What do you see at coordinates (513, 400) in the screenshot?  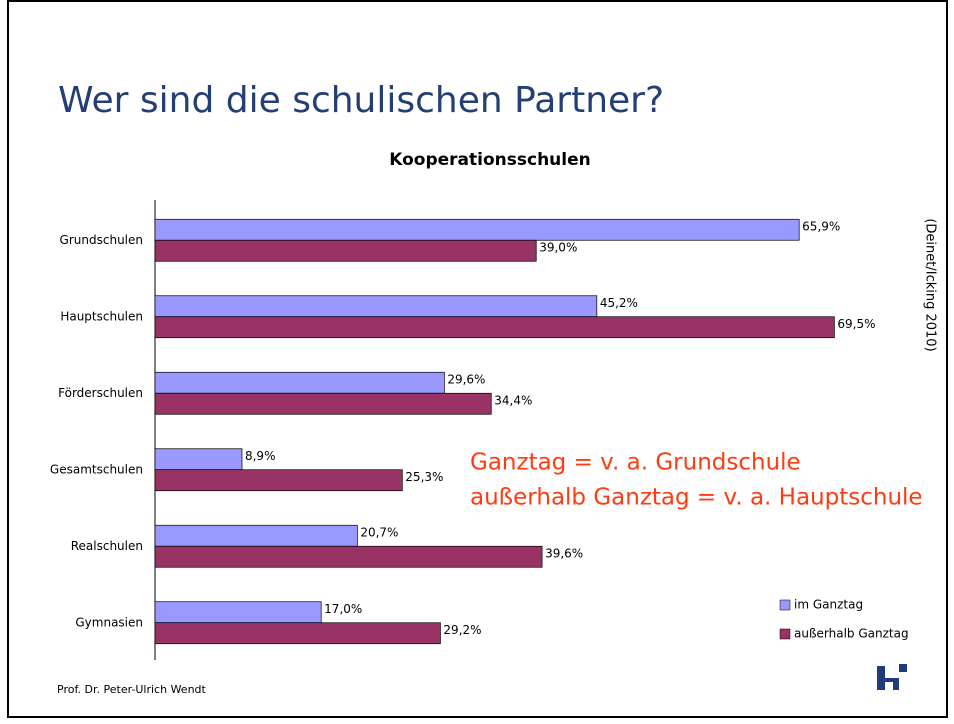 I see `data-label: 34,4%` at bounding box center [513, 400].